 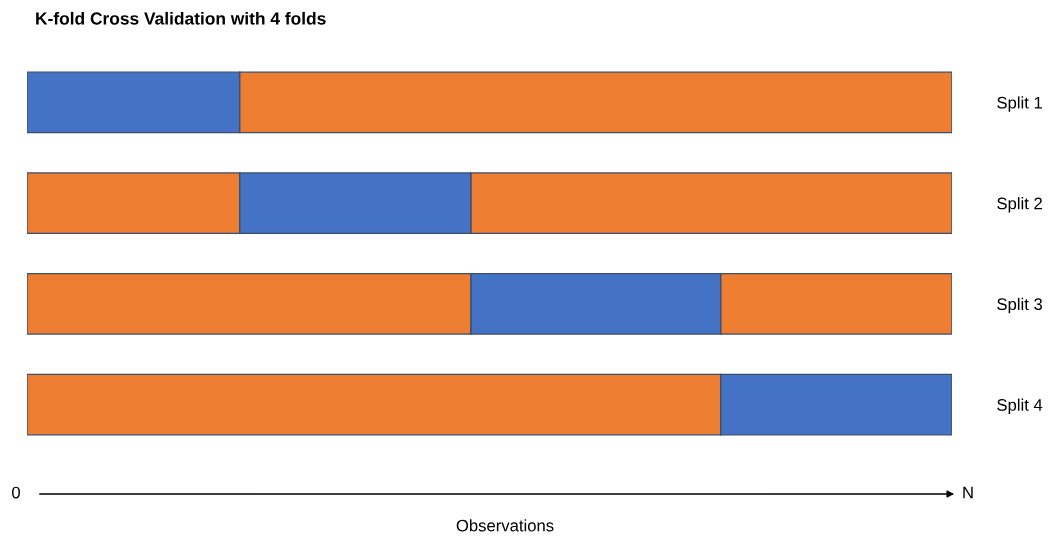 I want to click on x-axis-title: Observations, so click(x=505, y=525).